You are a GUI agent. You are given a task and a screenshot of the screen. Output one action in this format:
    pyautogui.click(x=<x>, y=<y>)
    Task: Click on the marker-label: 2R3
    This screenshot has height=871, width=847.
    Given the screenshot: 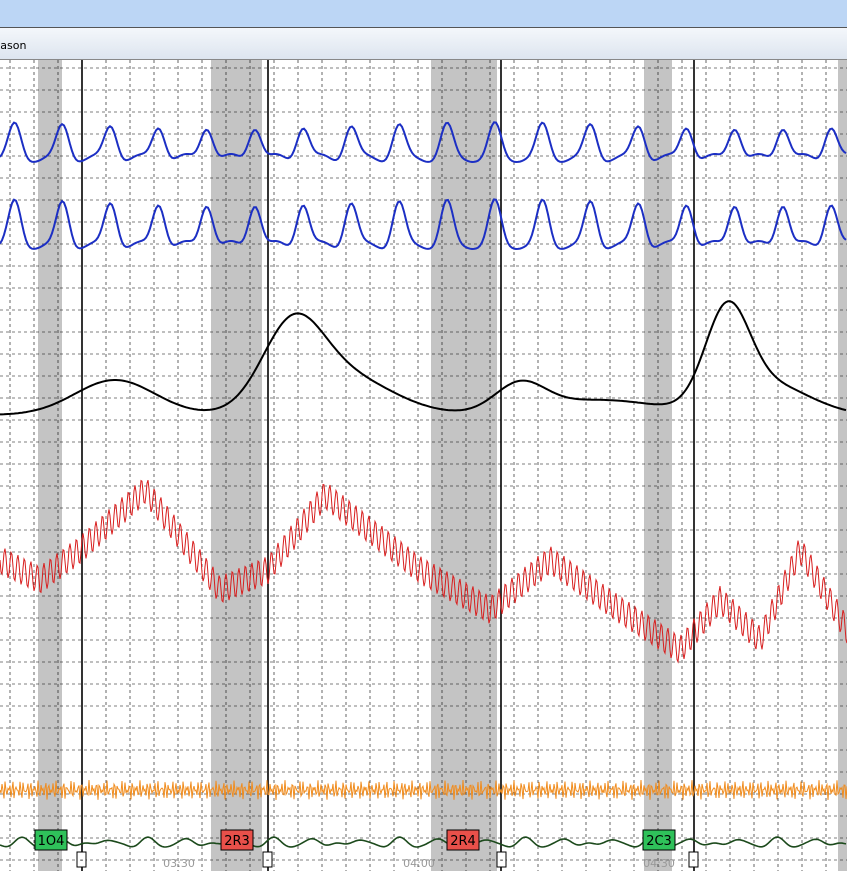 What is the action you would take?
    pyautogui.click(x=237, y=841)
    